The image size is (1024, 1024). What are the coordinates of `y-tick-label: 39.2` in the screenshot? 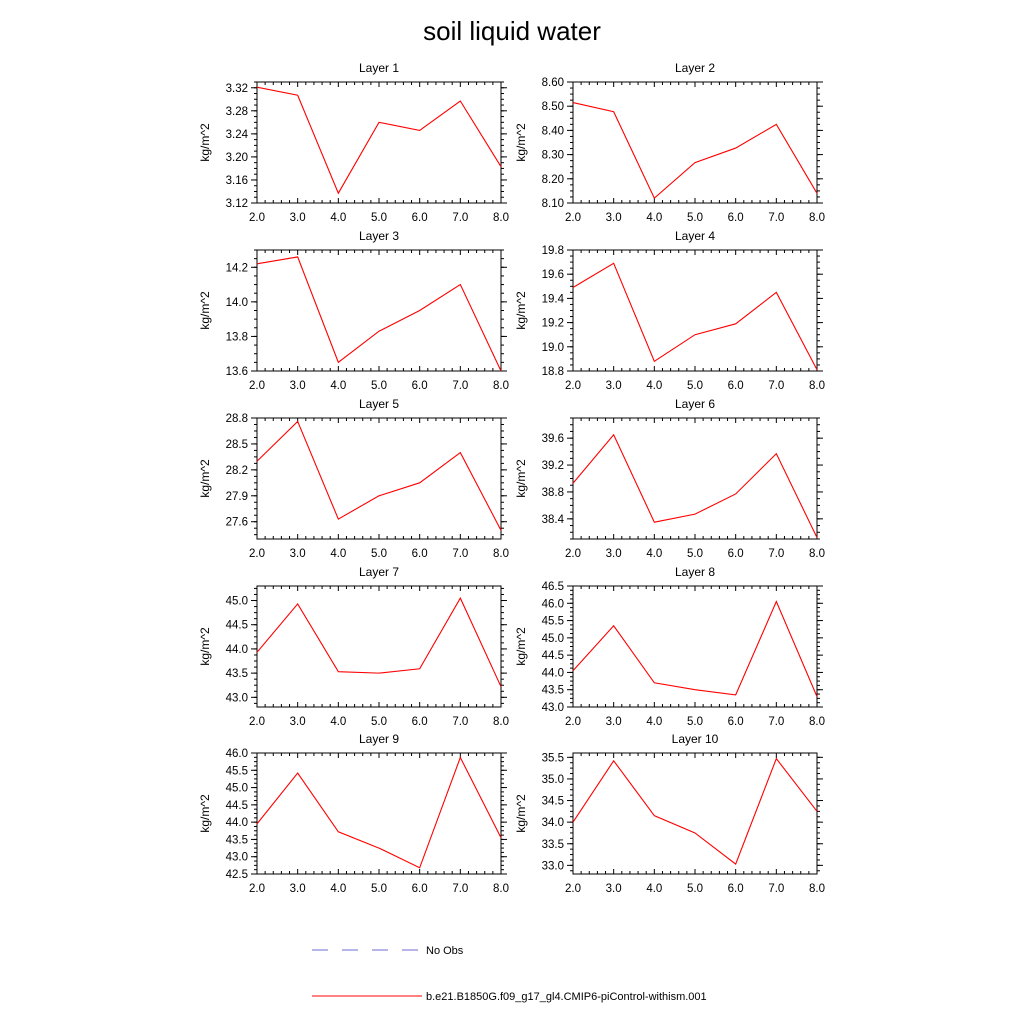 It's located at (553, 466).